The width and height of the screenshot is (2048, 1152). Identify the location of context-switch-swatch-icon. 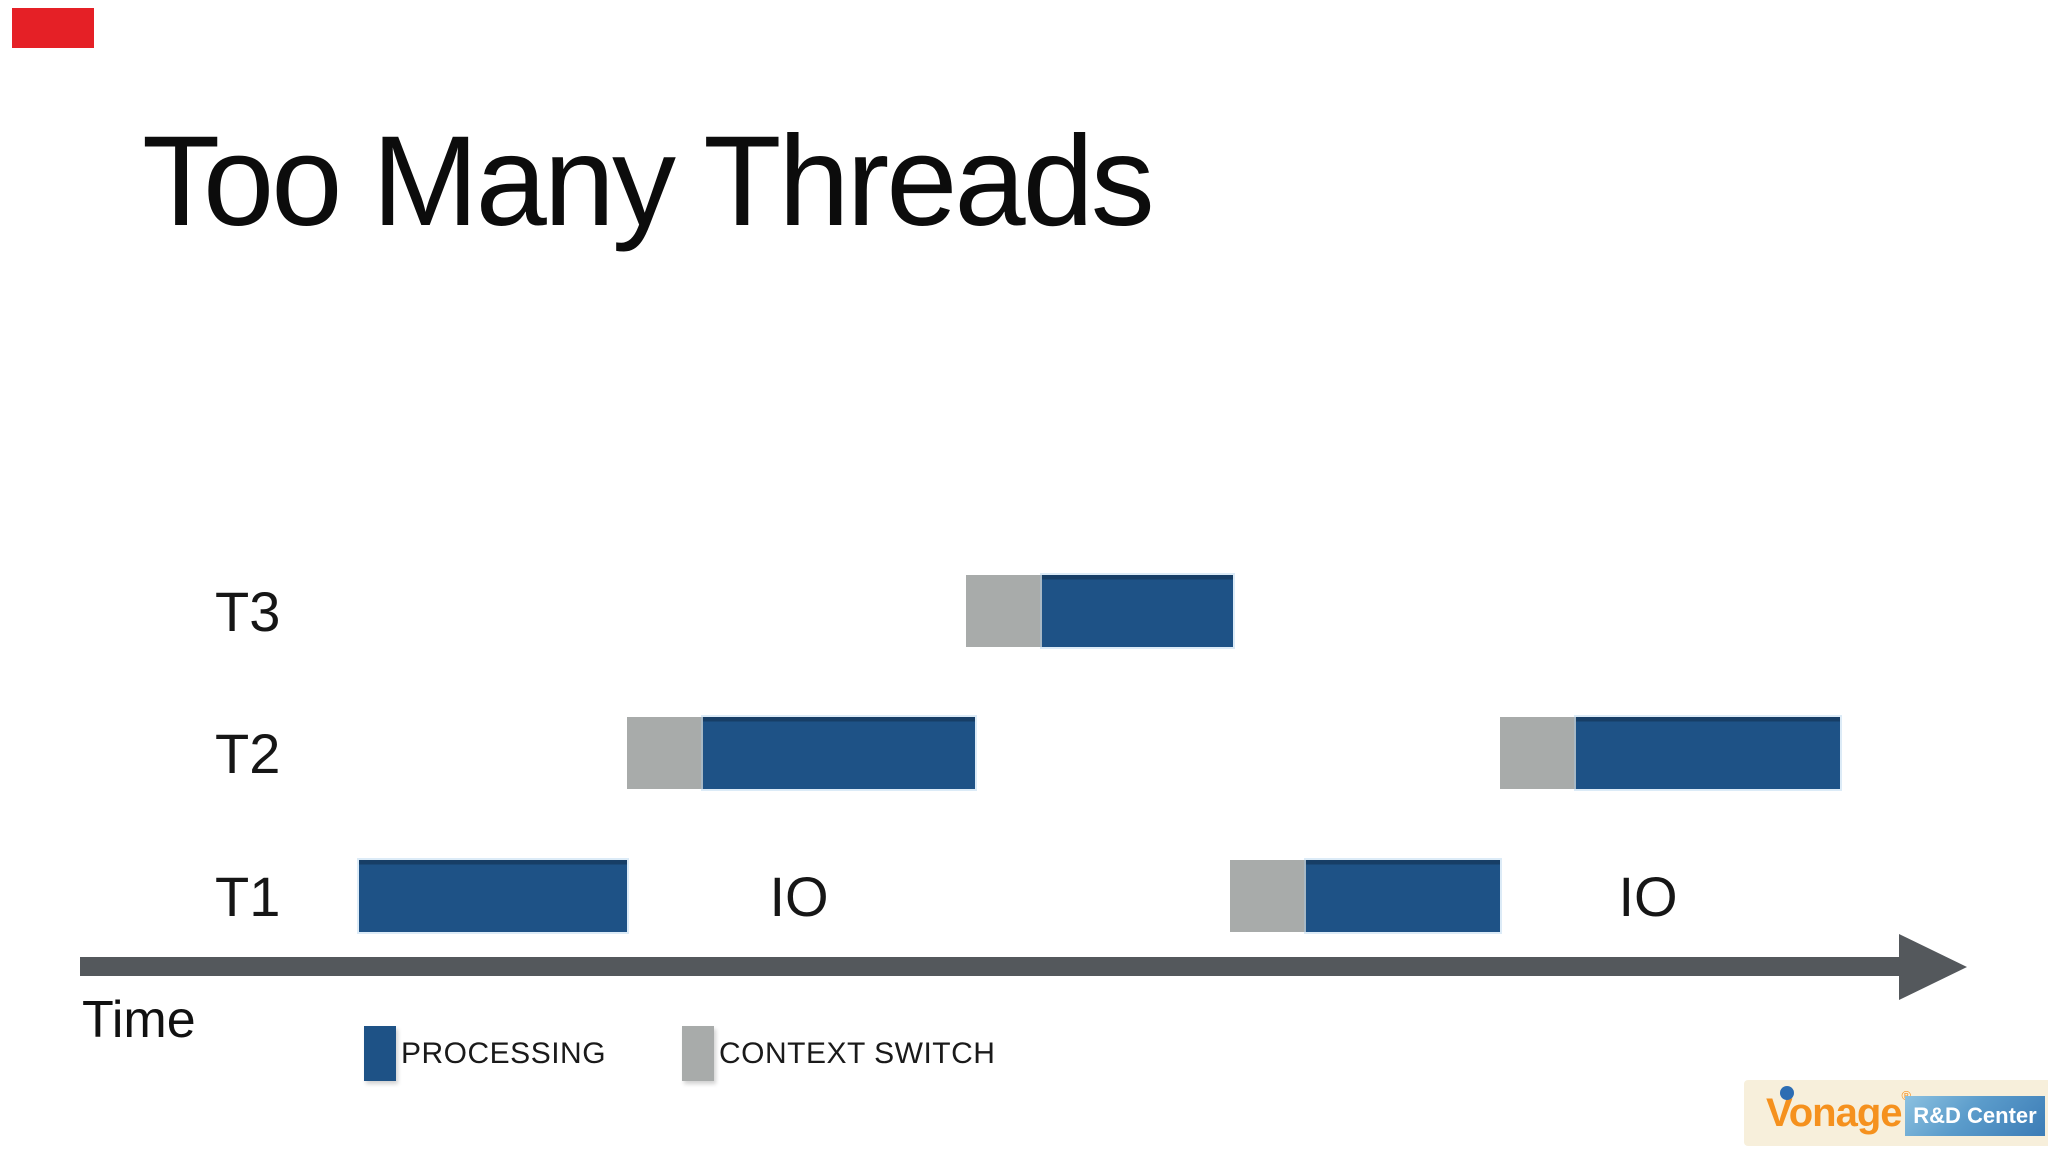
(698, 1053).